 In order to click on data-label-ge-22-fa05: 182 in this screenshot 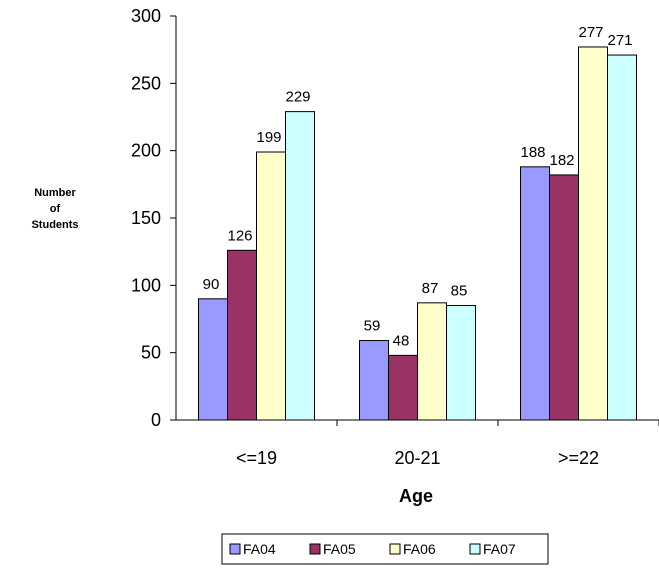, I will do `click(561, 160)`.